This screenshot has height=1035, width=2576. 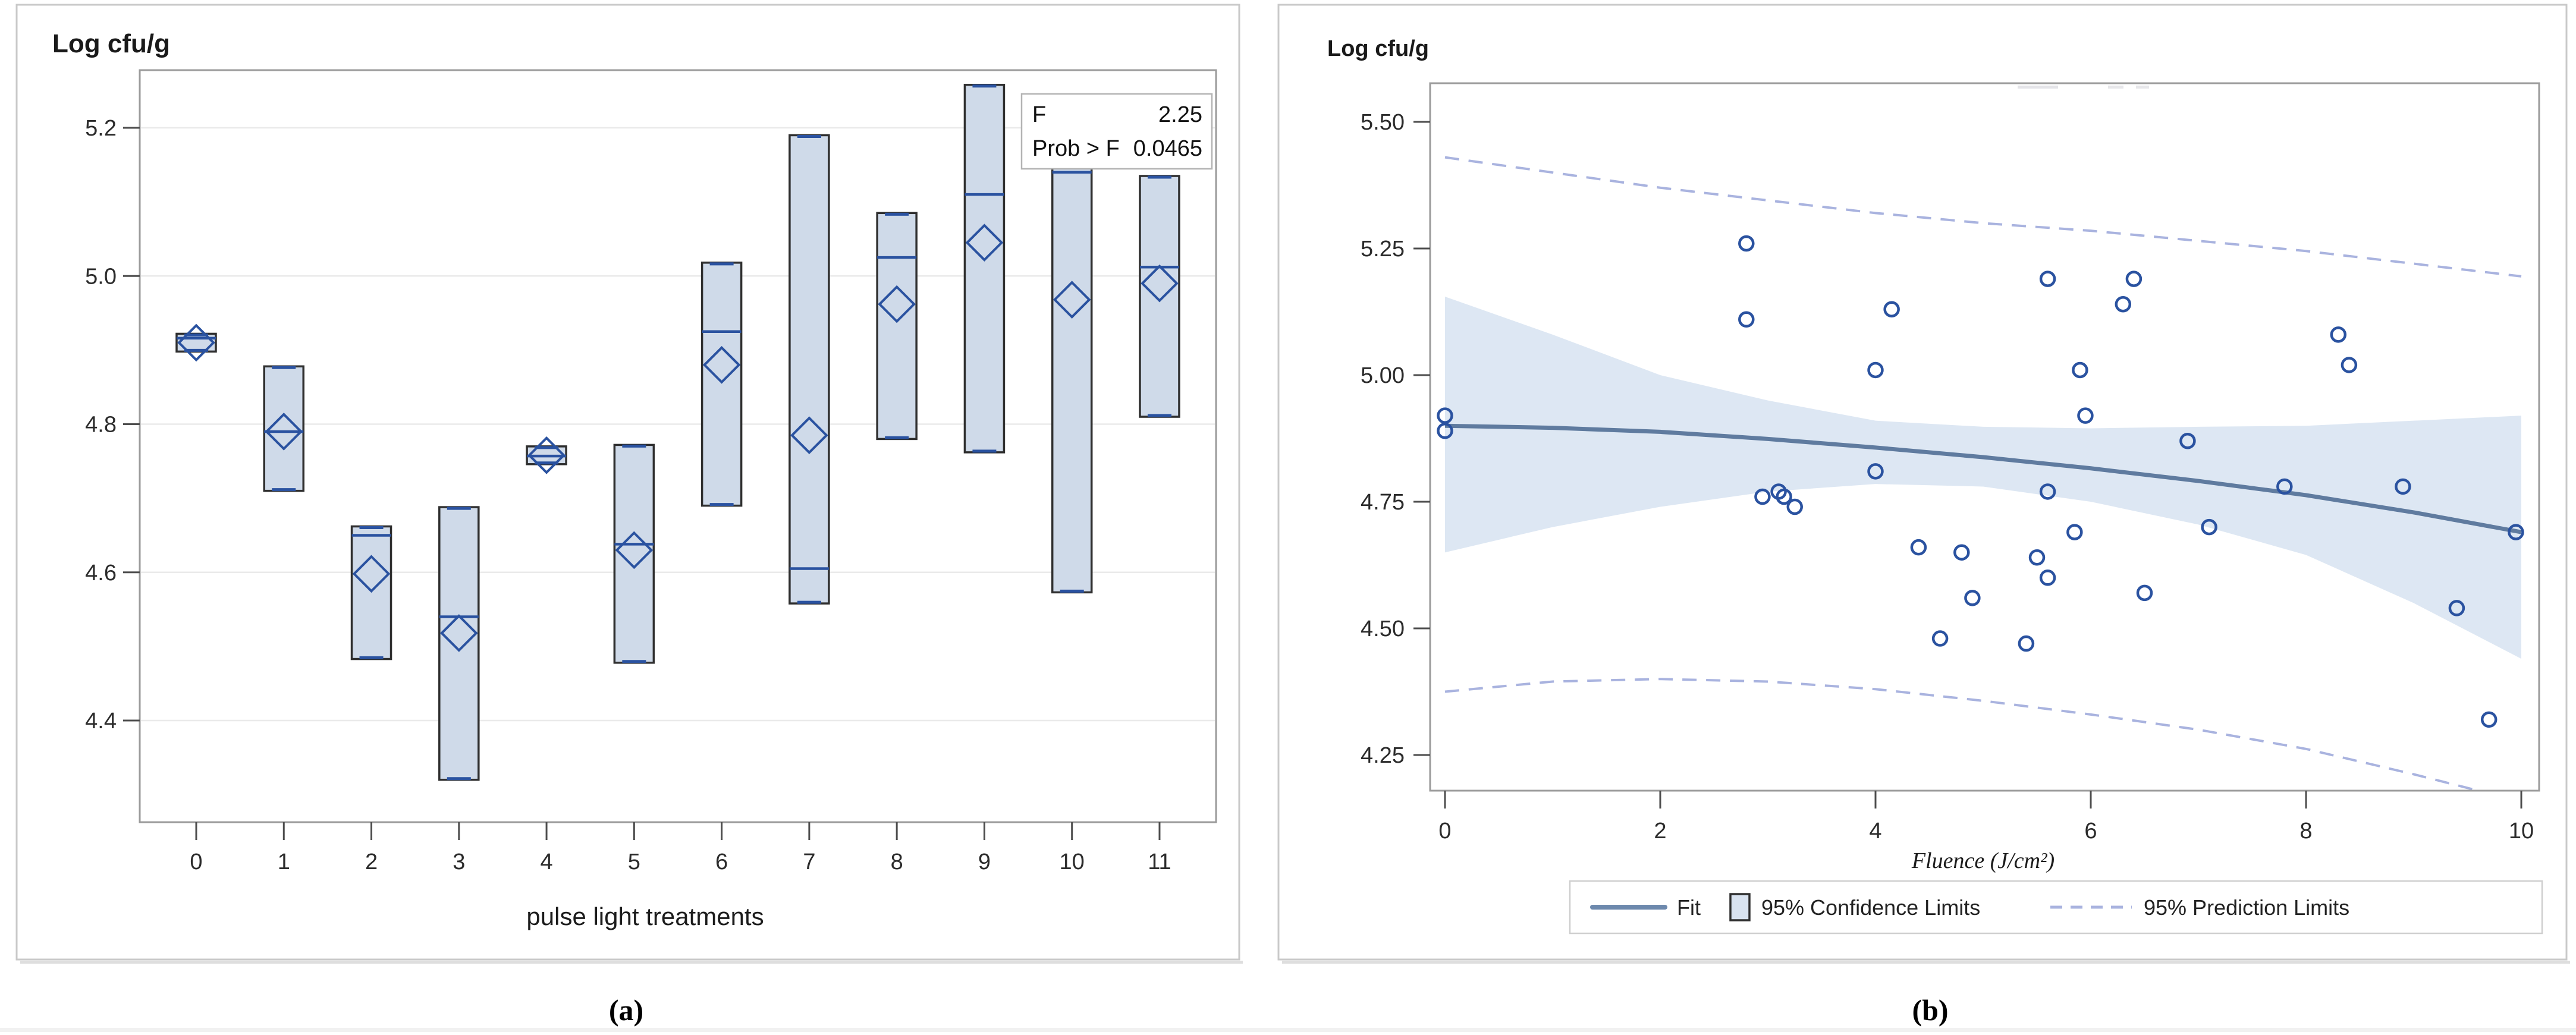 I want to click on caption-a: (a), so click(x=626, y=1010).